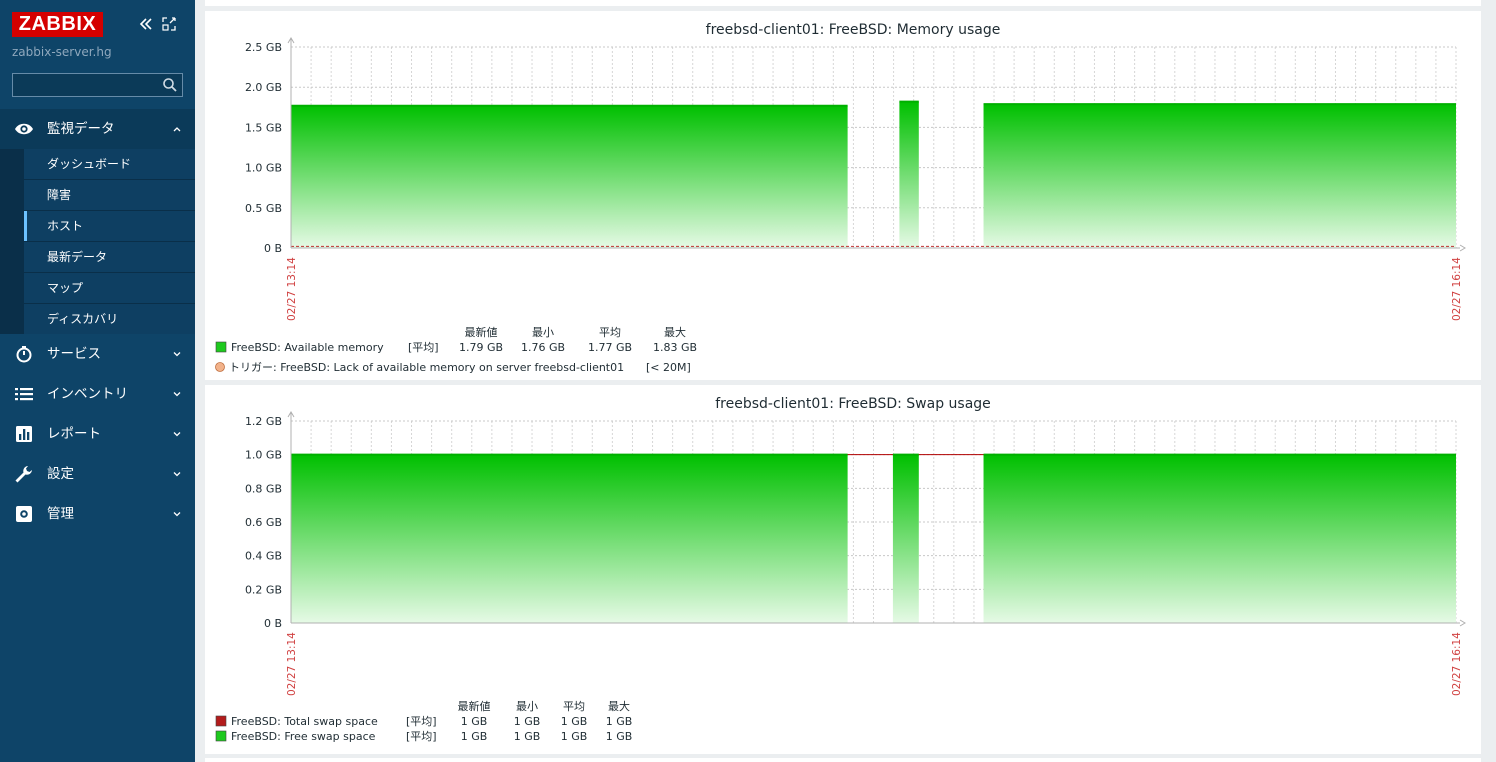  Describe the element at coordinates (263, 522) in the screenshot. I see `y-tick-label: 0.6 GB` at that location.